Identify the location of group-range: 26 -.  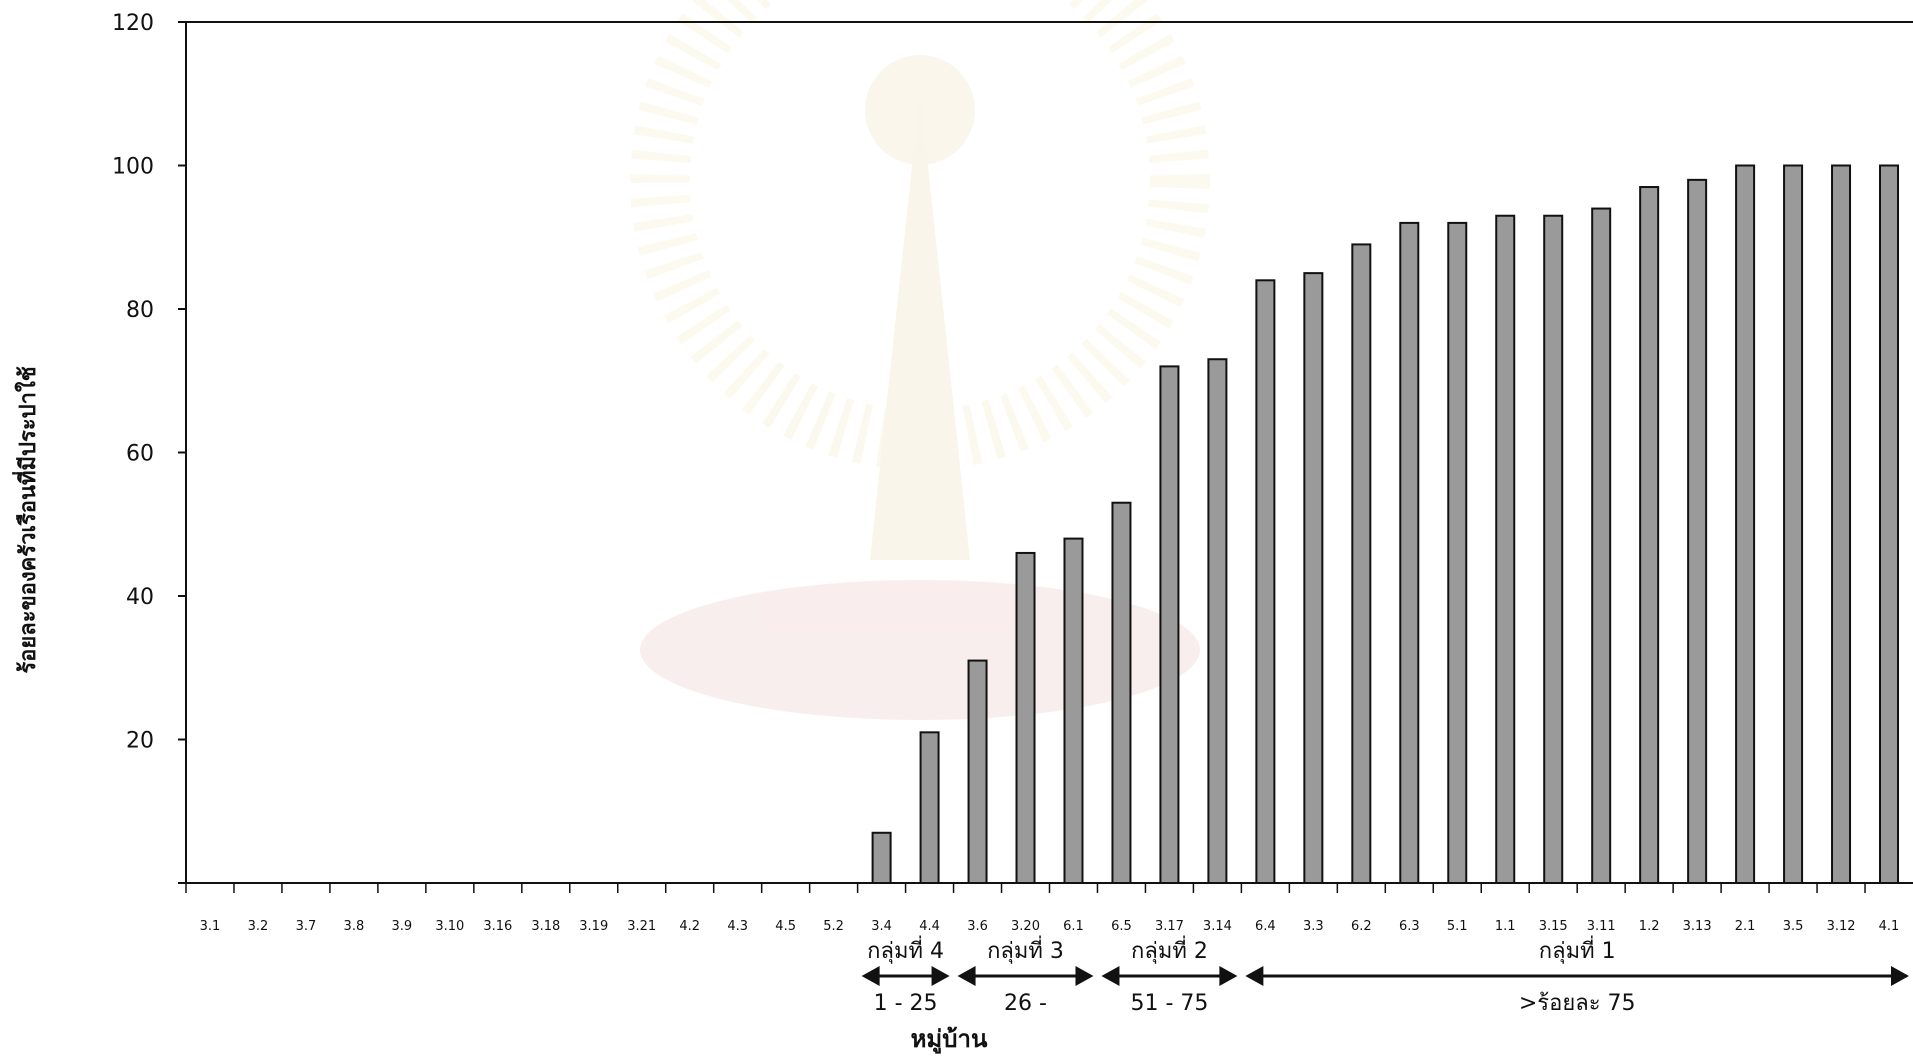
(1025, 1003).